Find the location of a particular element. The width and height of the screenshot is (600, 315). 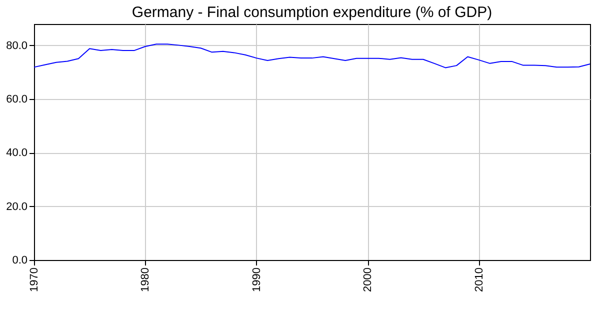

y-tick-label: 20.0 is located at coordinates (17, 206).